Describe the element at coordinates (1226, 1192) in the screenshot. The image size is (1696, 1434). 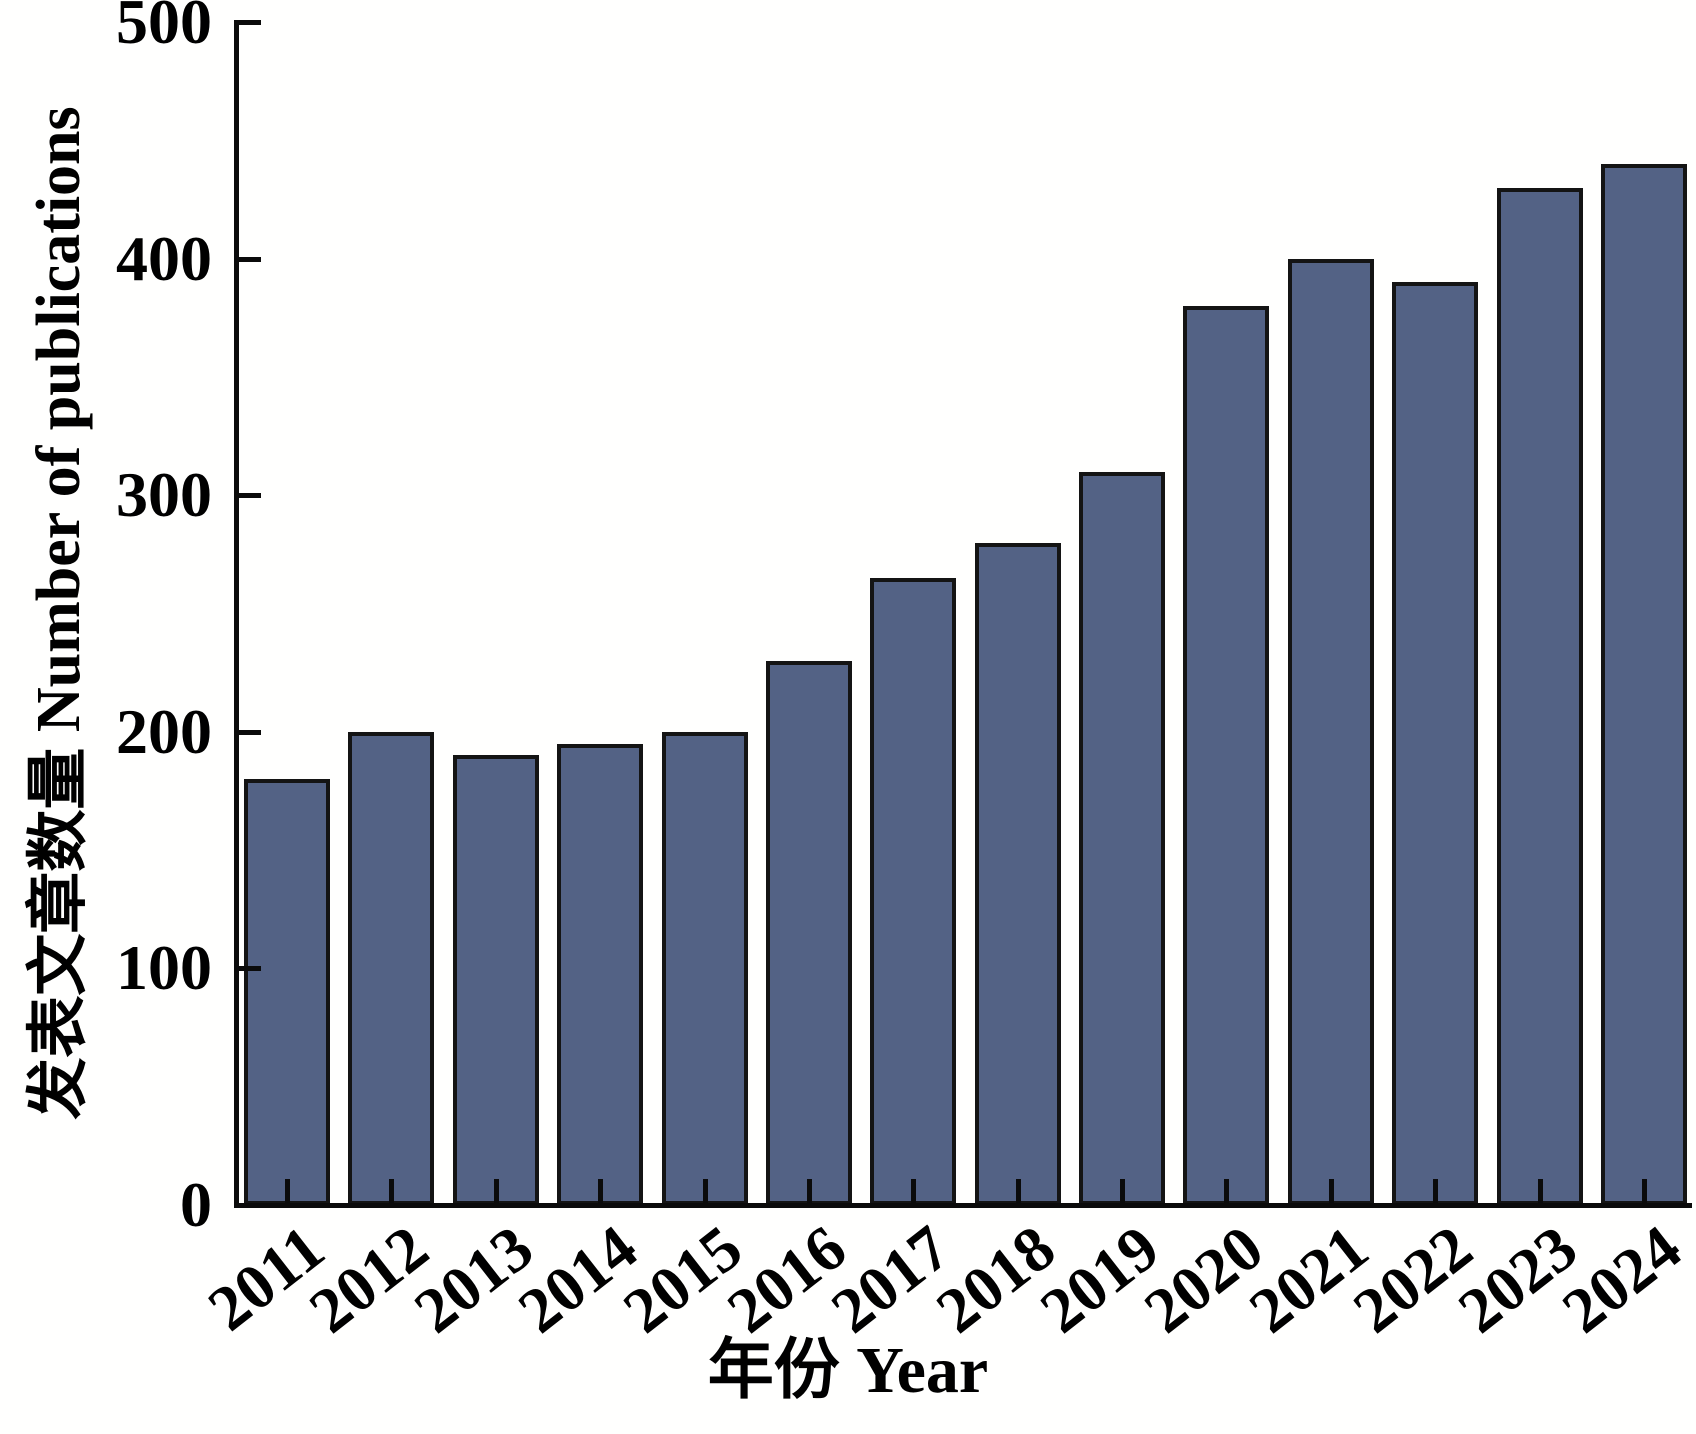
I see `x-tick-2020` at that location.